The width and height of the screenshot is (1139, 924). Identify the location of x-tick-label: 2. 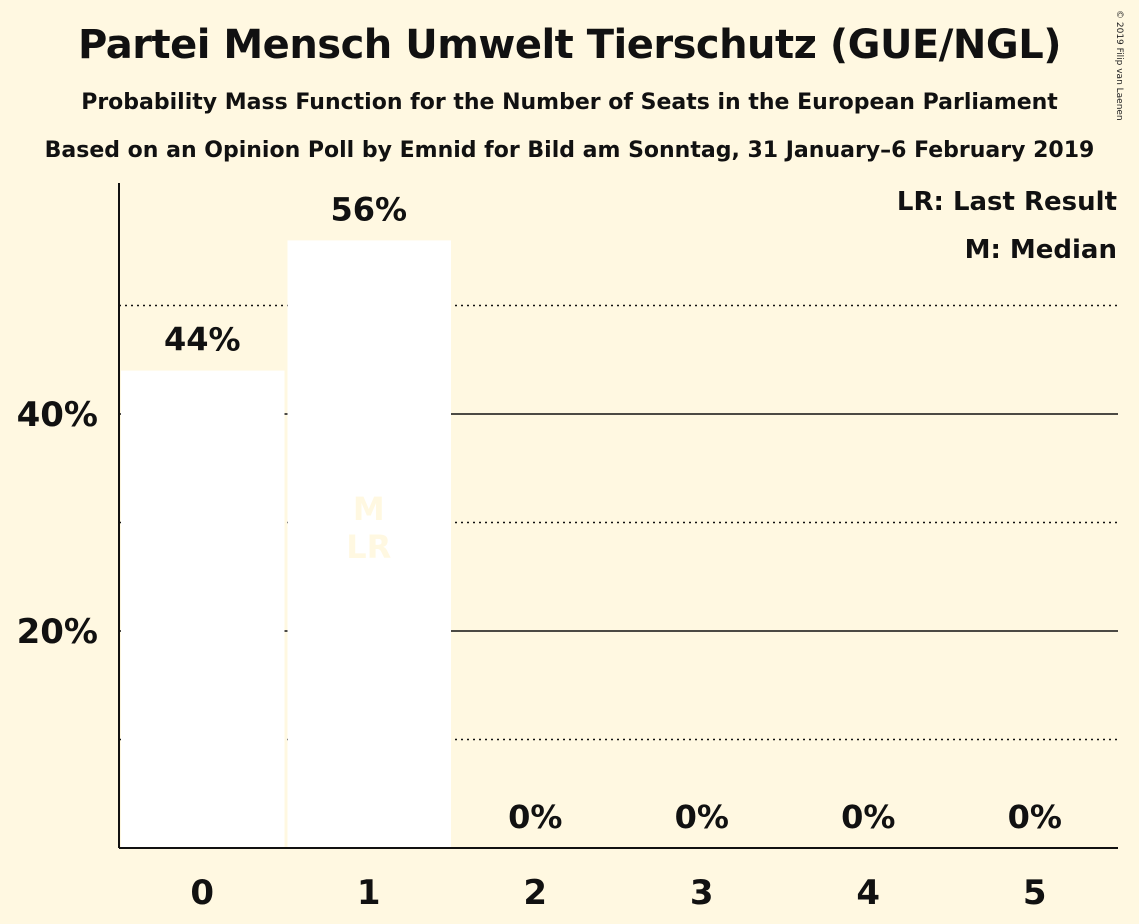
(535, 893).